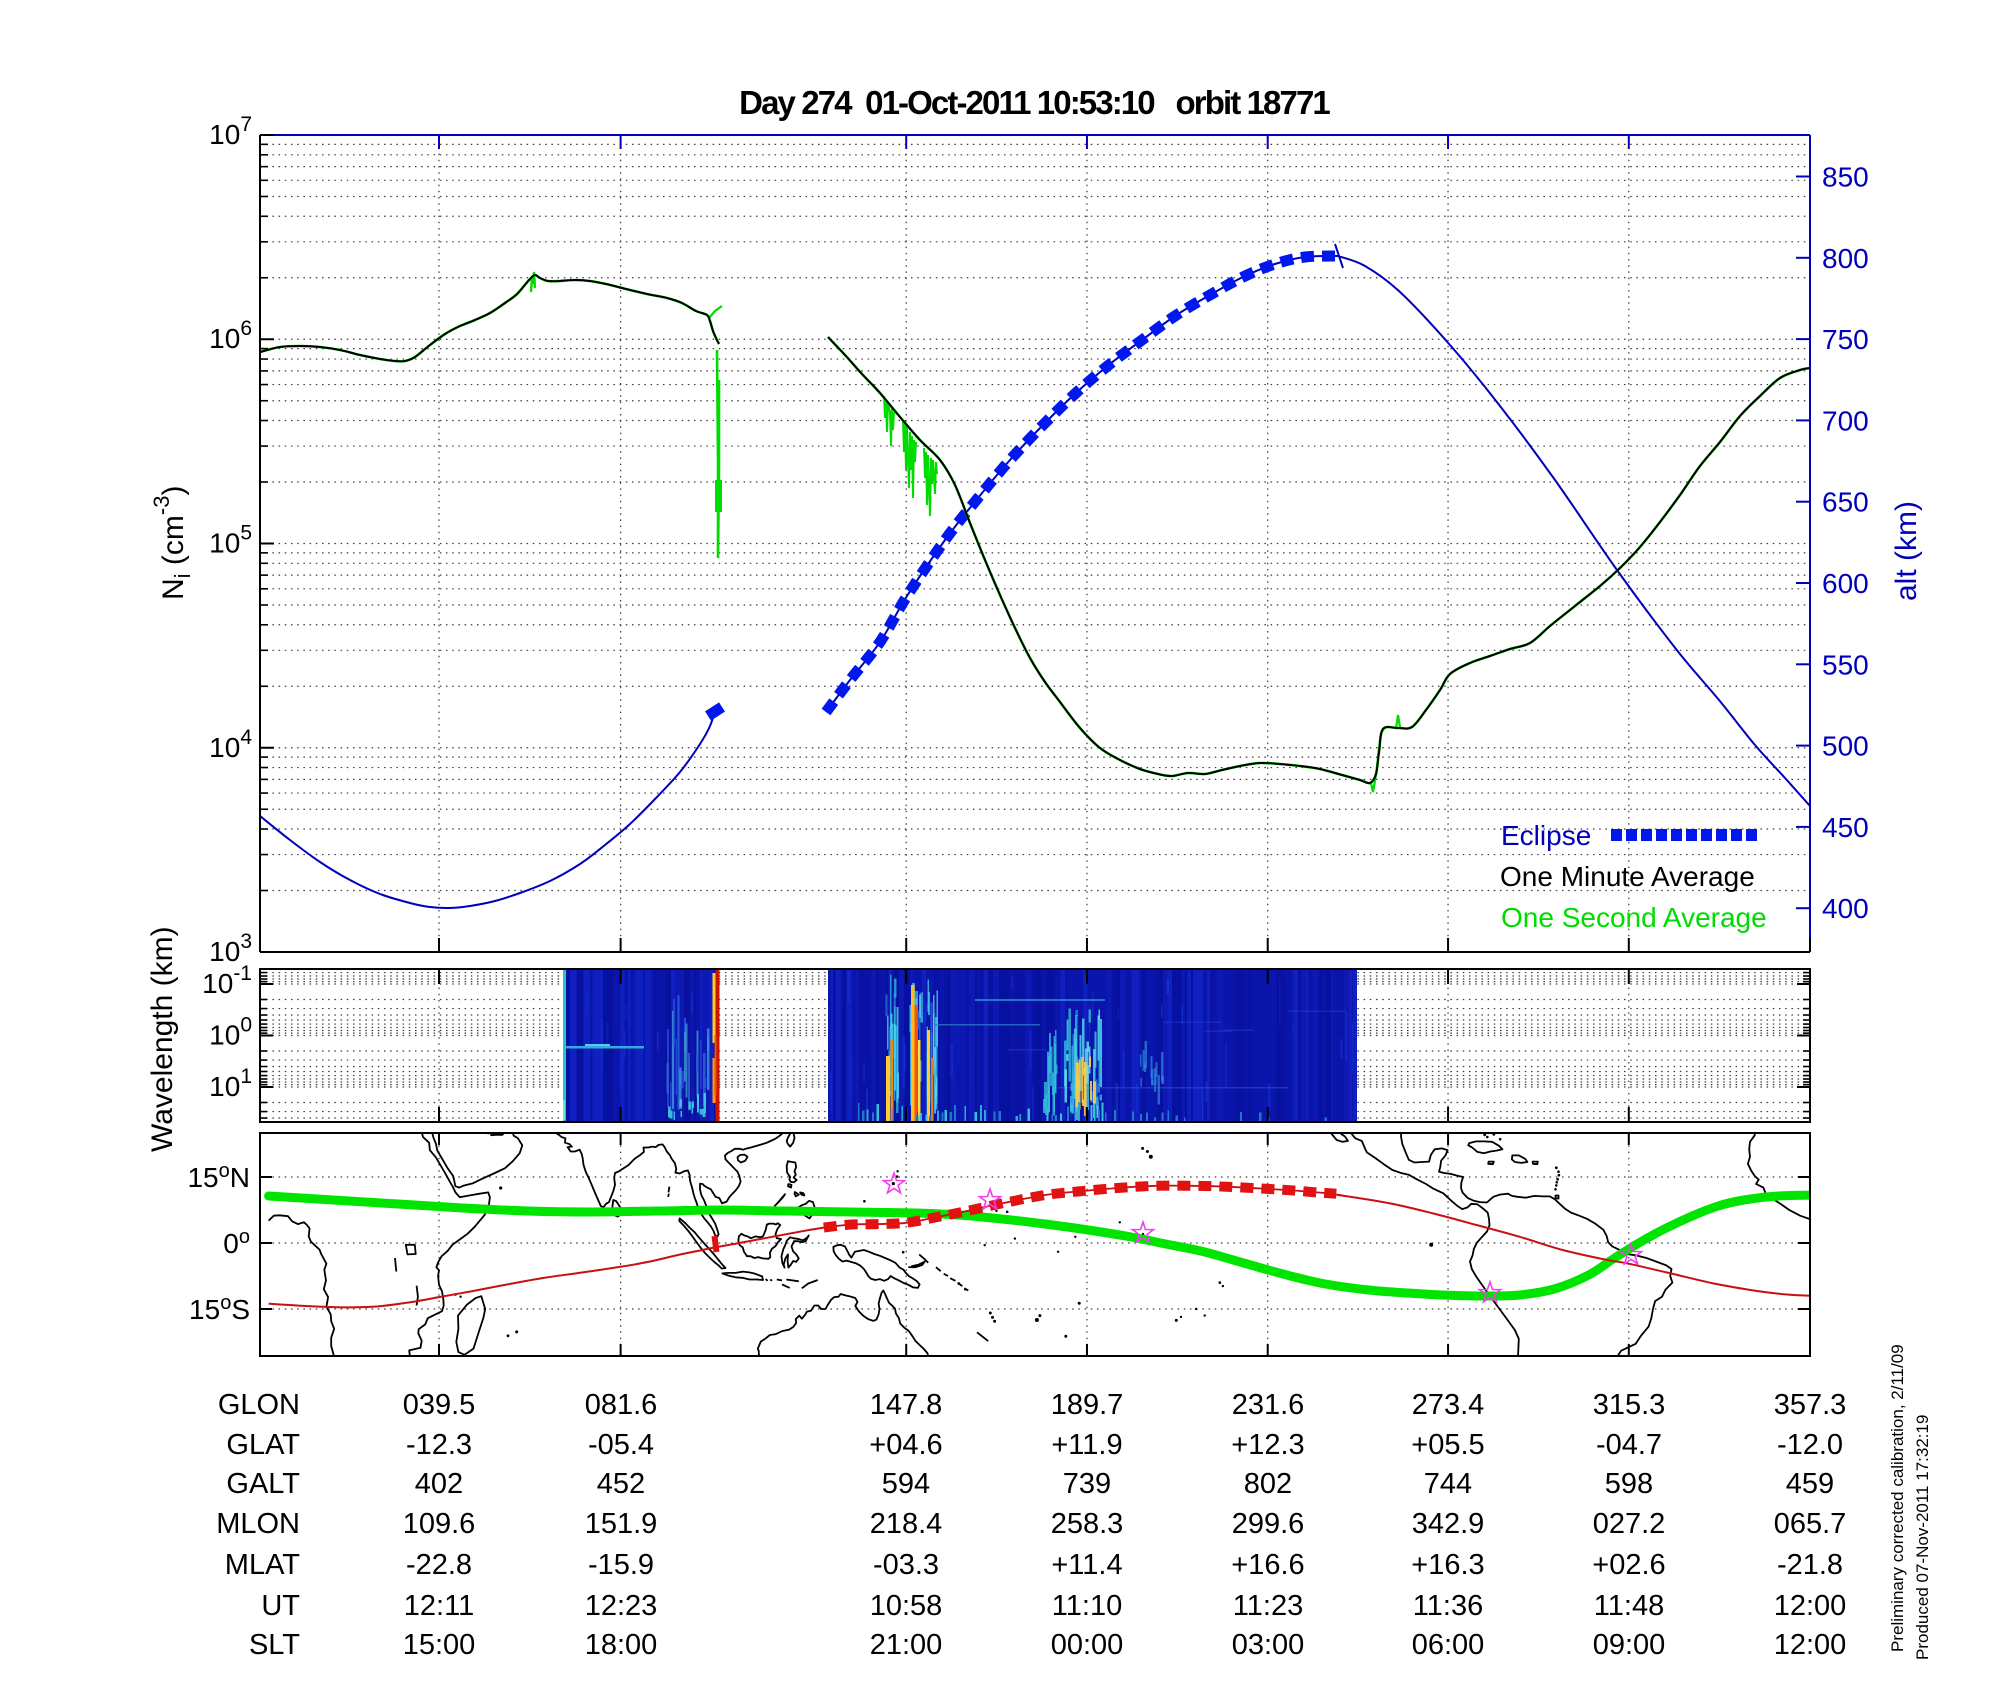  What do you see at coordinates (439, 1405) in the screenshot?
I see `svg-text: 039.5` at bounding box center [439, 1405].